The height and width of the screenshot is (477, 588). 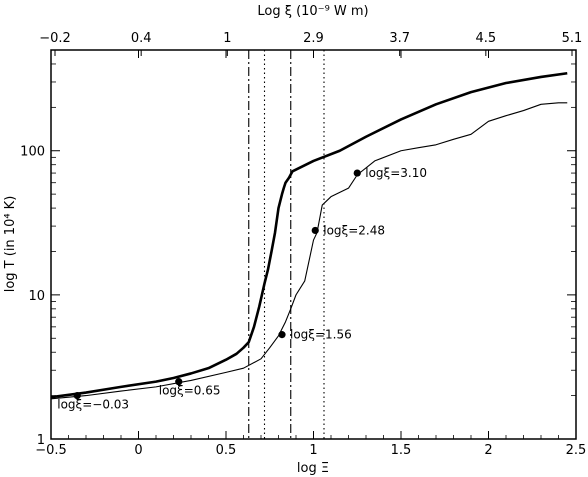 I want to click on top-axis-ticks: −0.2 0.4 1 2.9 3.7 4.5 5.1, so click(x=310, y=43).